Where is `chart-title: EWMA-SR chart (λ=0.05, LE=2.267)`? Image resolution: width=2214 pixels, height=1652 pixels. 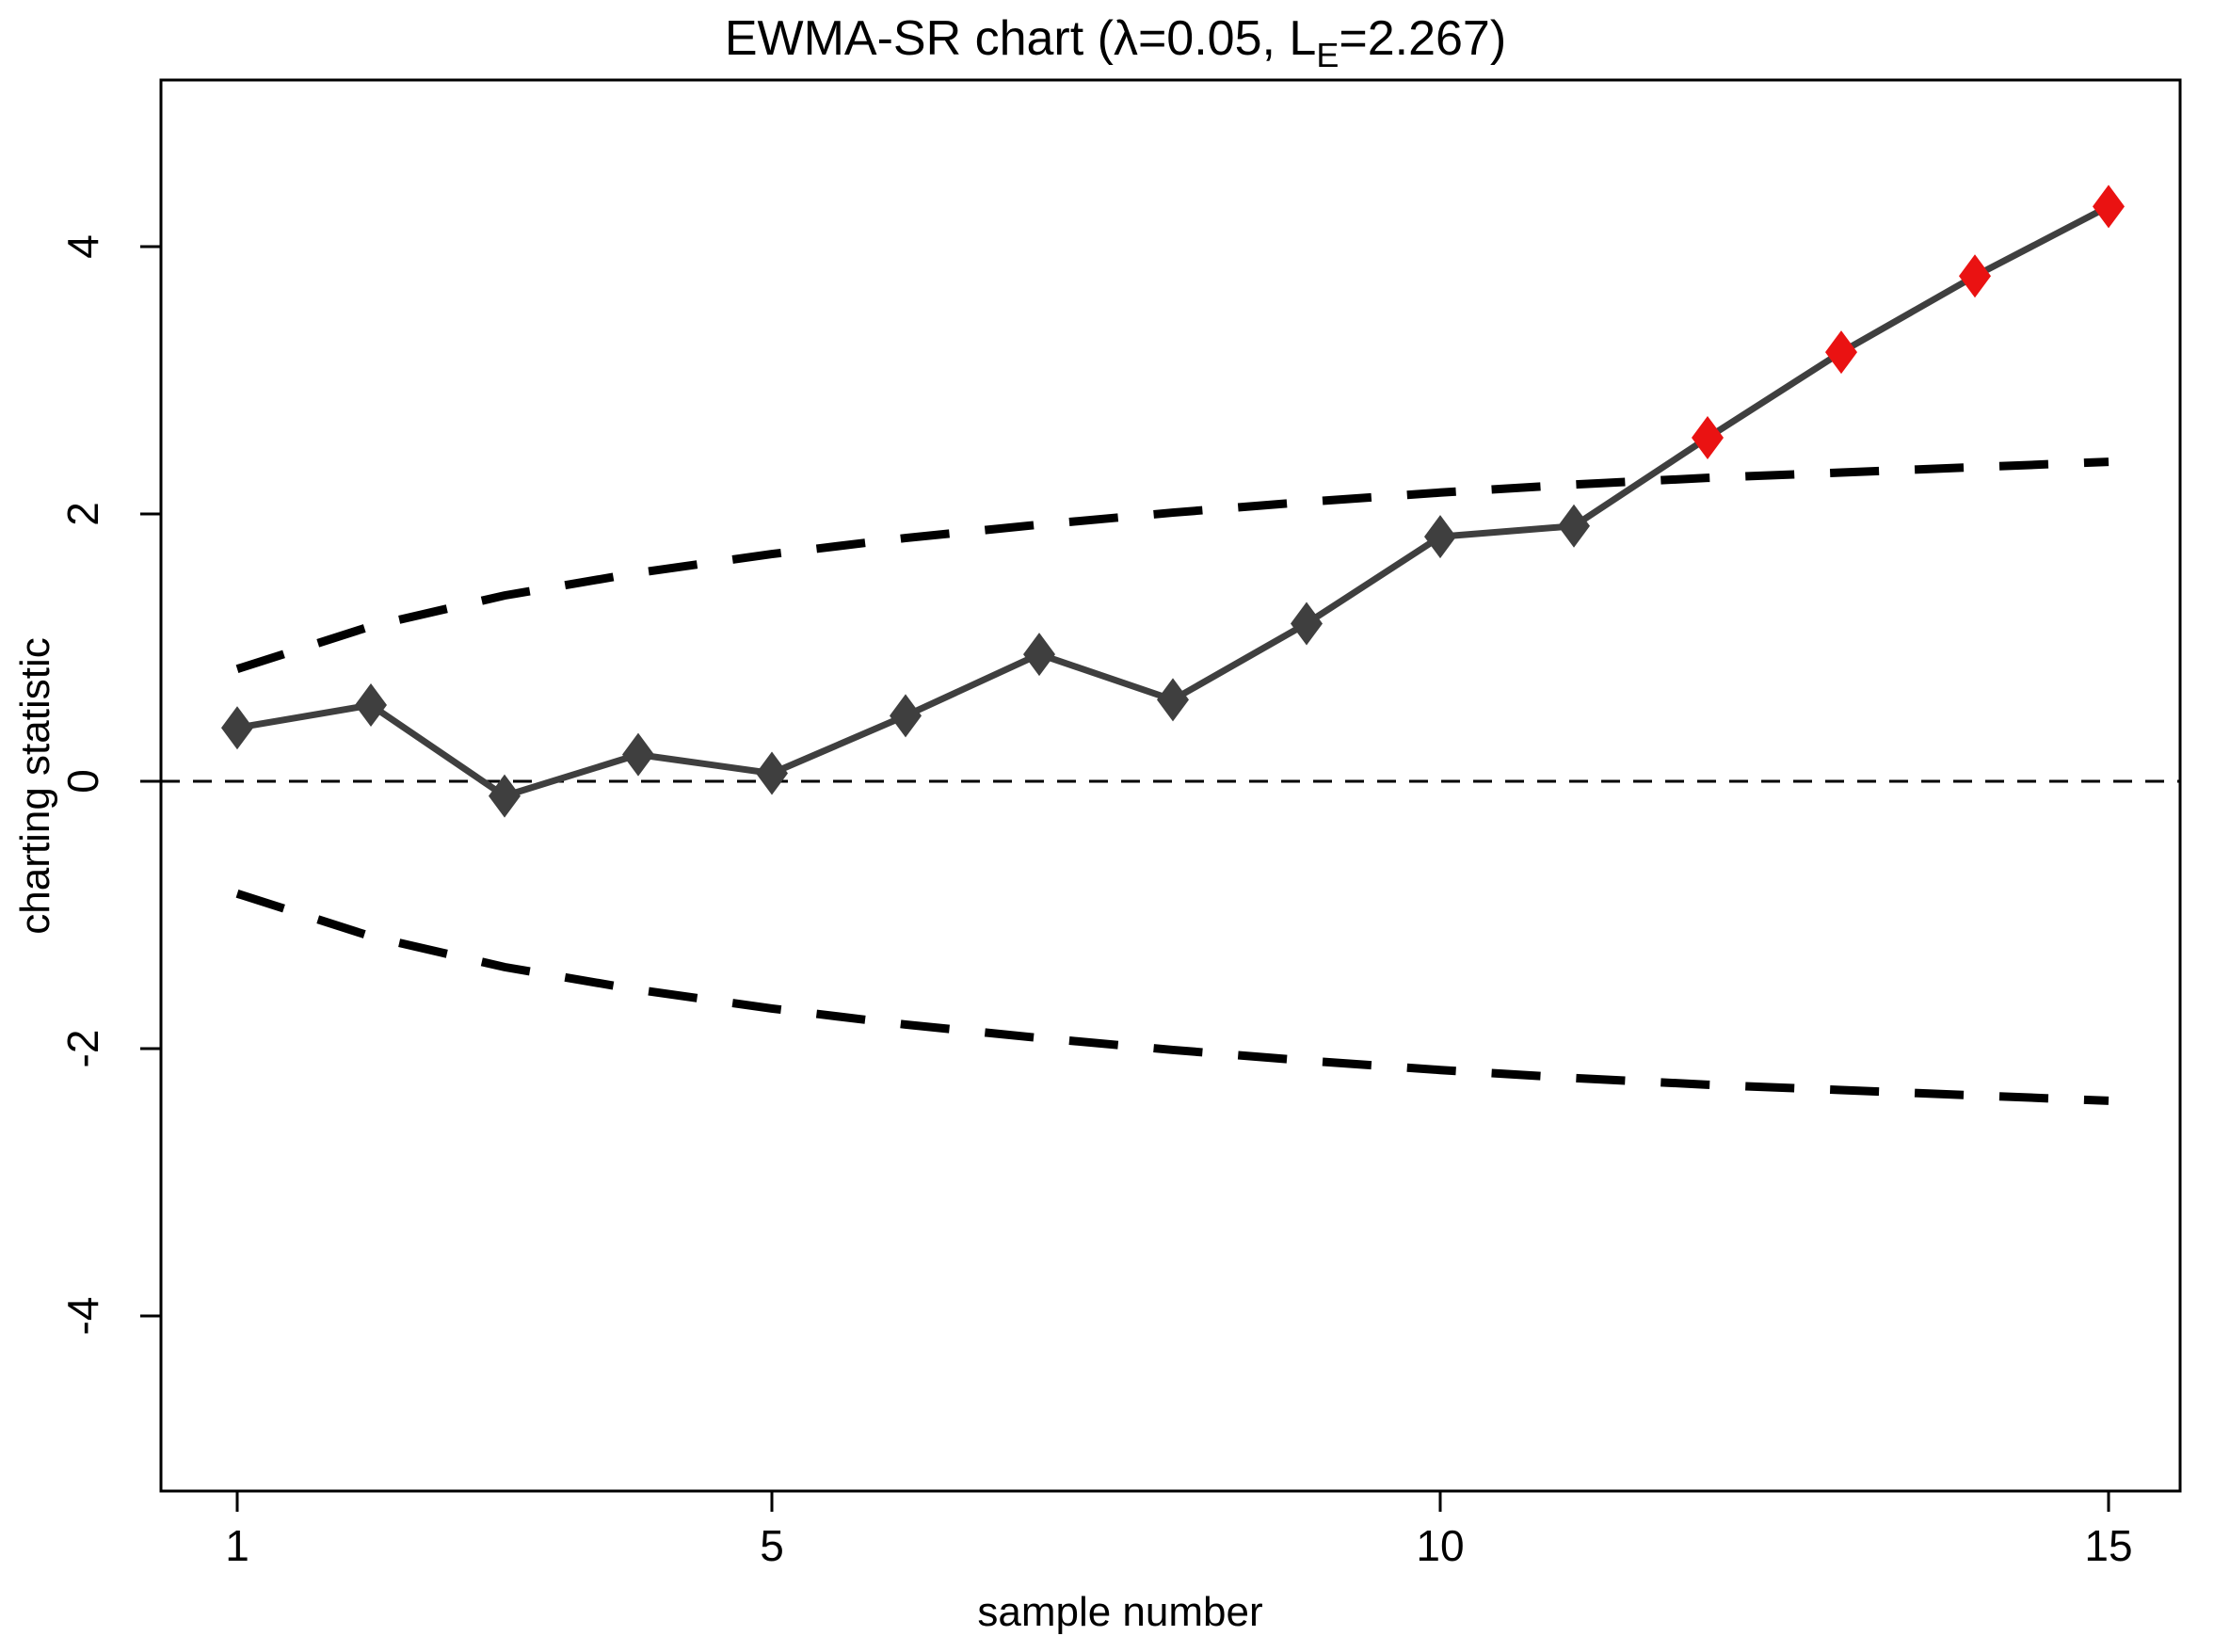
chart-title: EWMA-SR chart (λ=0.05, LE=2.267) is located at coordinates (1115, 42).